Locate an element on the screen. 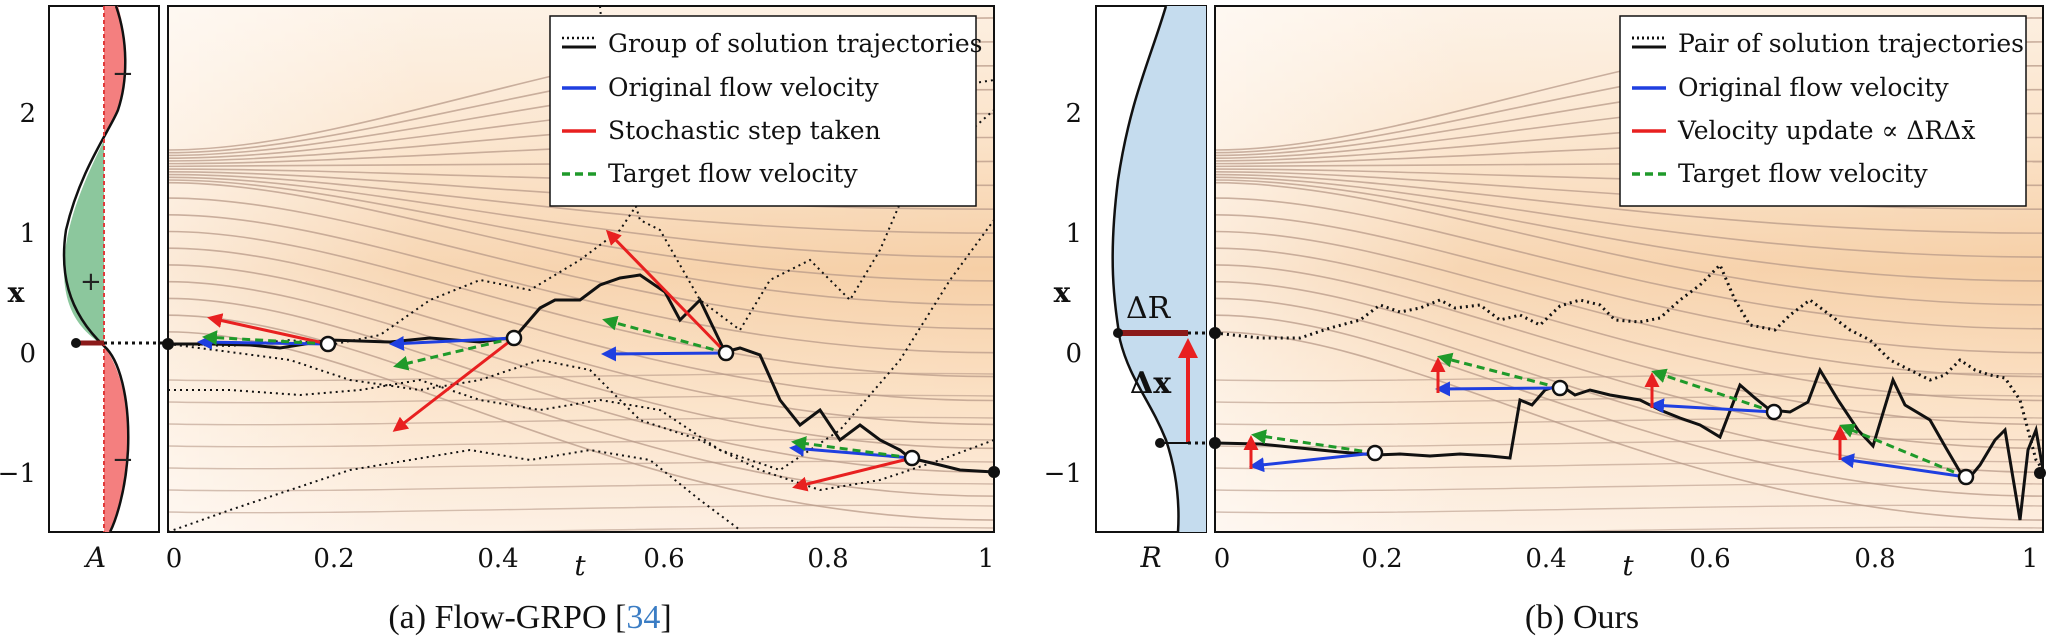 Image resolution: width=2048 pixels, height=640 pixels. arrows-b is located at coordinates (1609, 419).